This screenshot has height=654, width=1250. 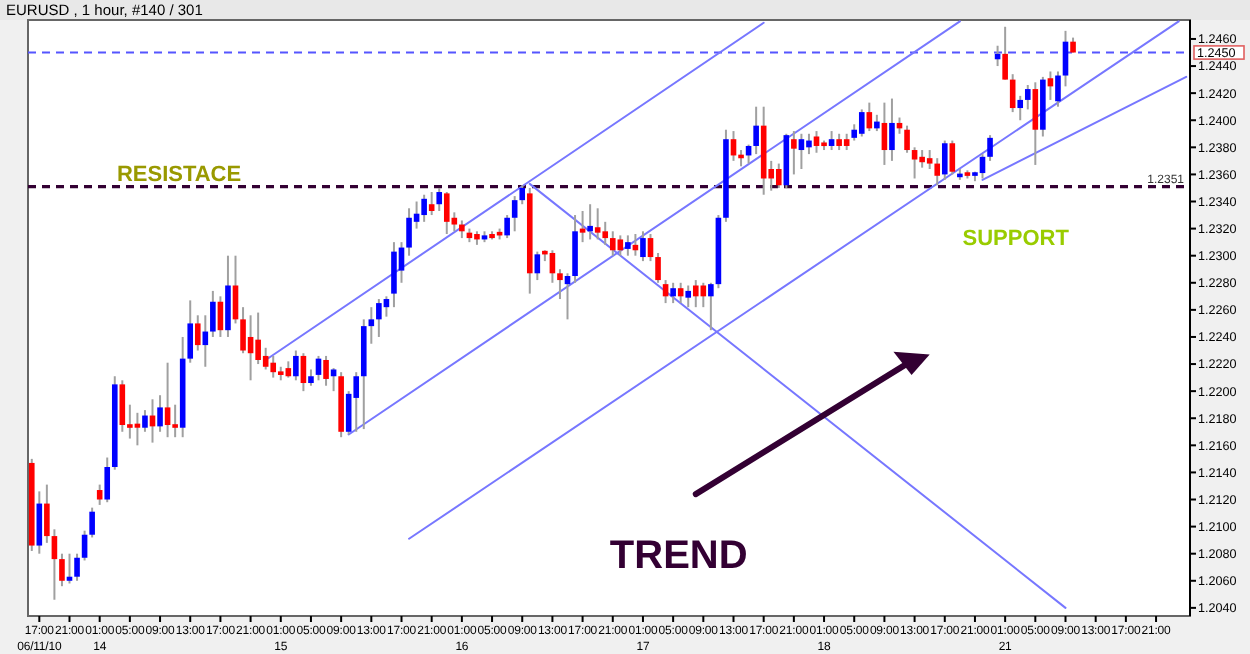 What do you see at coordinates (179, 174) in the screenshot?
I see `annotation: RESISTACE` at bounding box center [179, 174].